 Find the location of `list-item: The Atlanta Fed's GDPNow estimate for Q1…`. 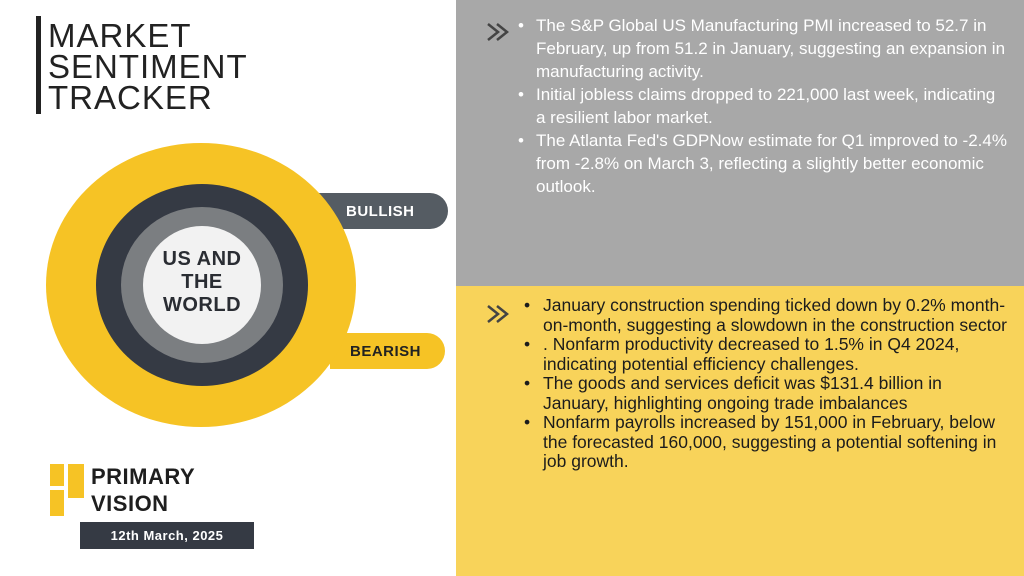

list-item: The Atlanta Fed's GDPNow estimate for Q1… is located at coordinates (763, 163).